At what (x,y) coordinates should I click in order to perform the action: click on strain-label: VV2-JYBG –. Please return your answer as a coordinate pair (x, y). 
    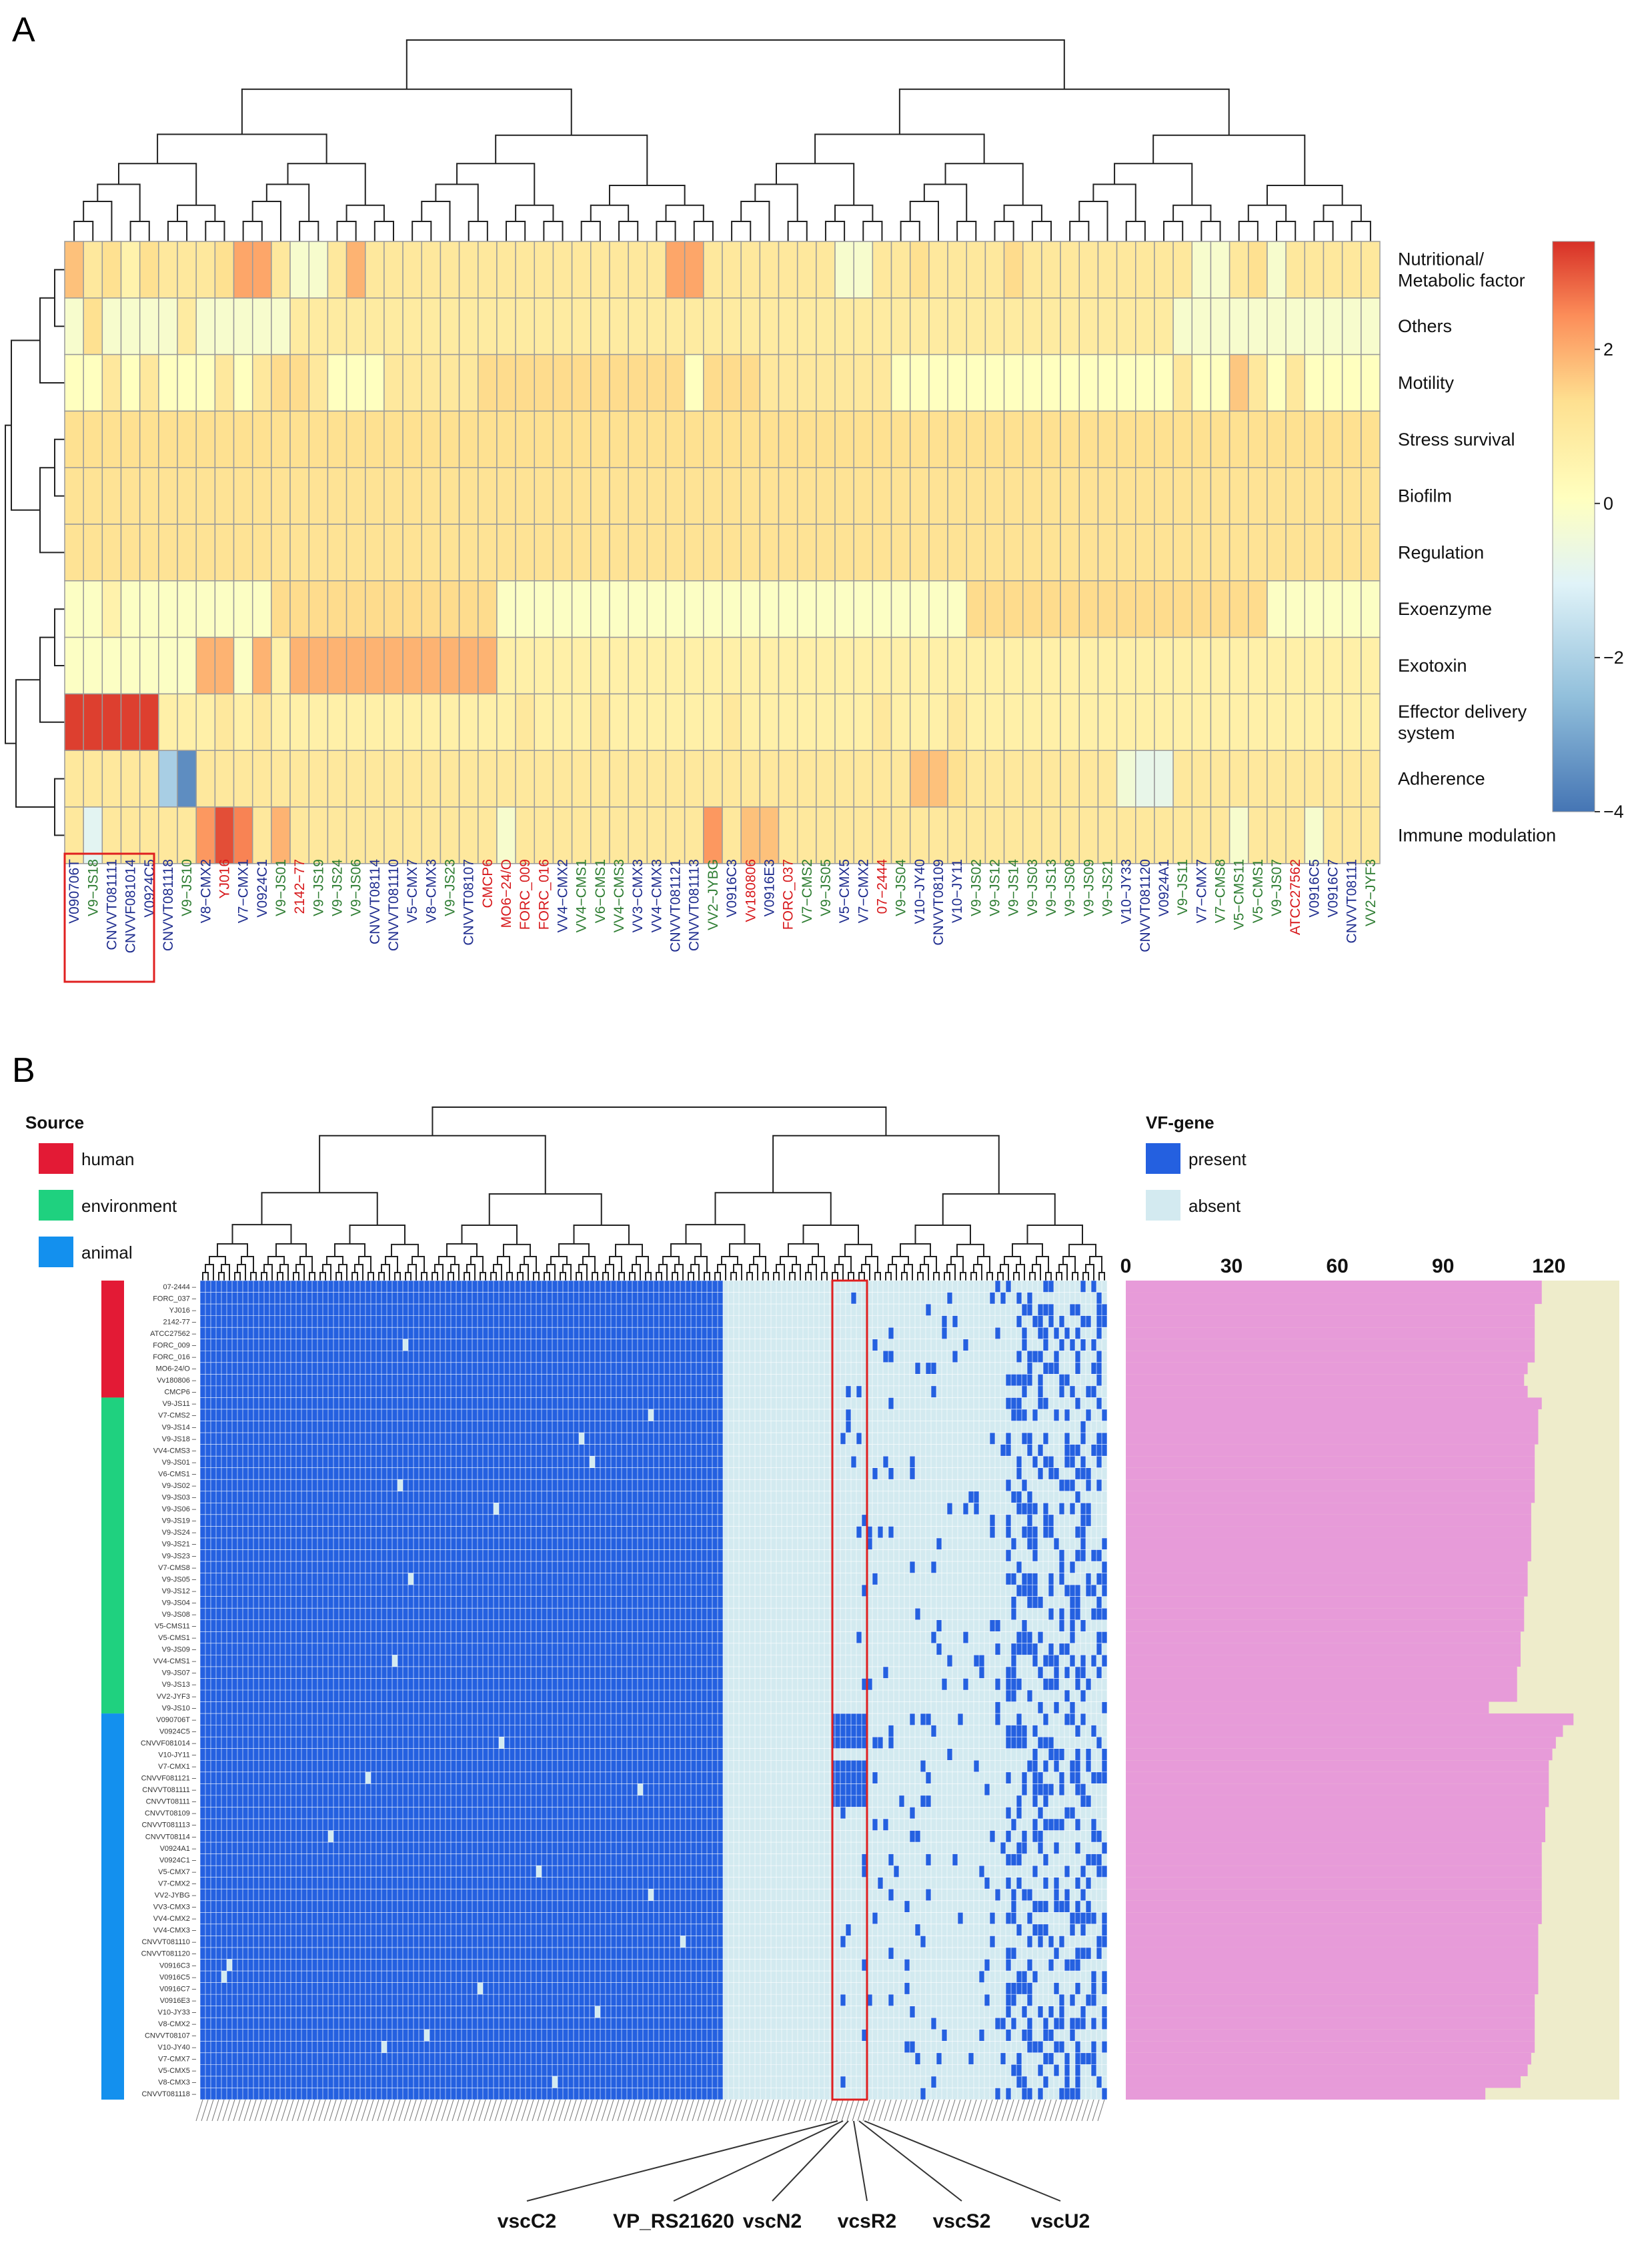
    Looking at the image, I should click on (176, 1896).